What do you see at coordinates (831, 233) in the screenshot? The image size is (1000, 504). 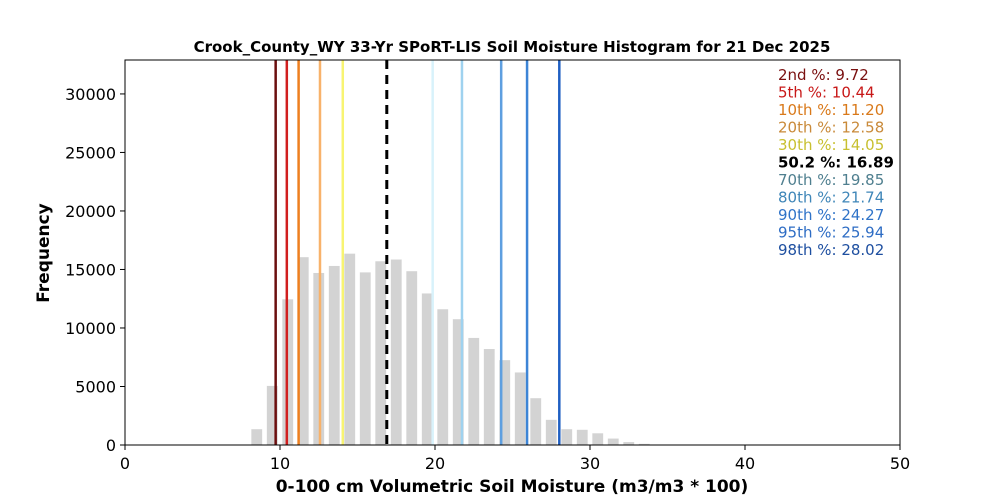 I see `legend-entry: 95th %: 25.94` at bounding box center [831, 233].